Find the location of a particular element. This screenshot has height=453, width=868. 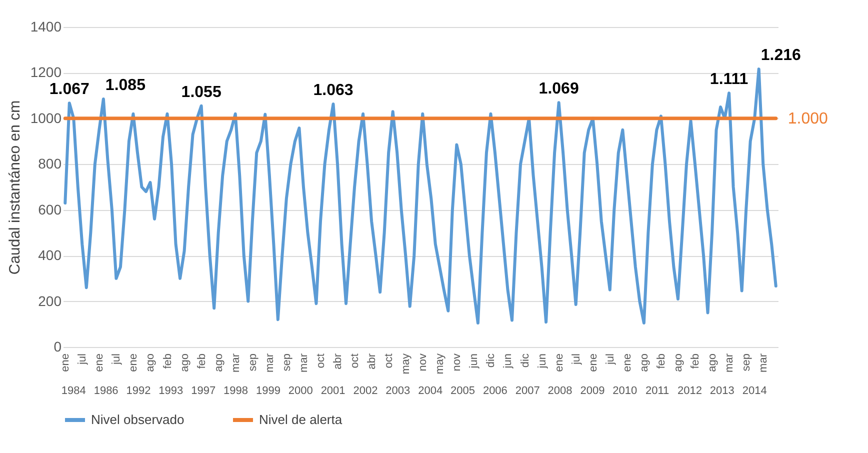

data-label: 1.069 is located at coordinates (558, 89).